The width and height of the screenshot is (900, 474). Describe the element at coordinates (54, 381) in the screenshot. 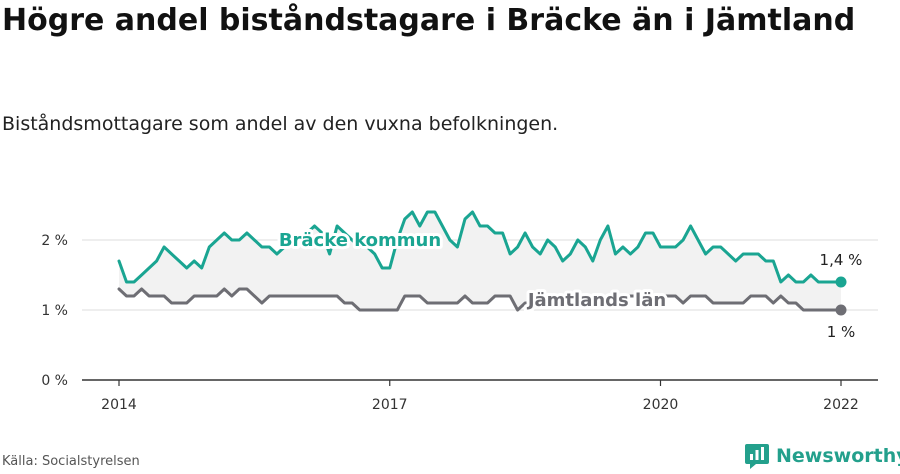

I see `y-tick-label: 0 %` at that location.